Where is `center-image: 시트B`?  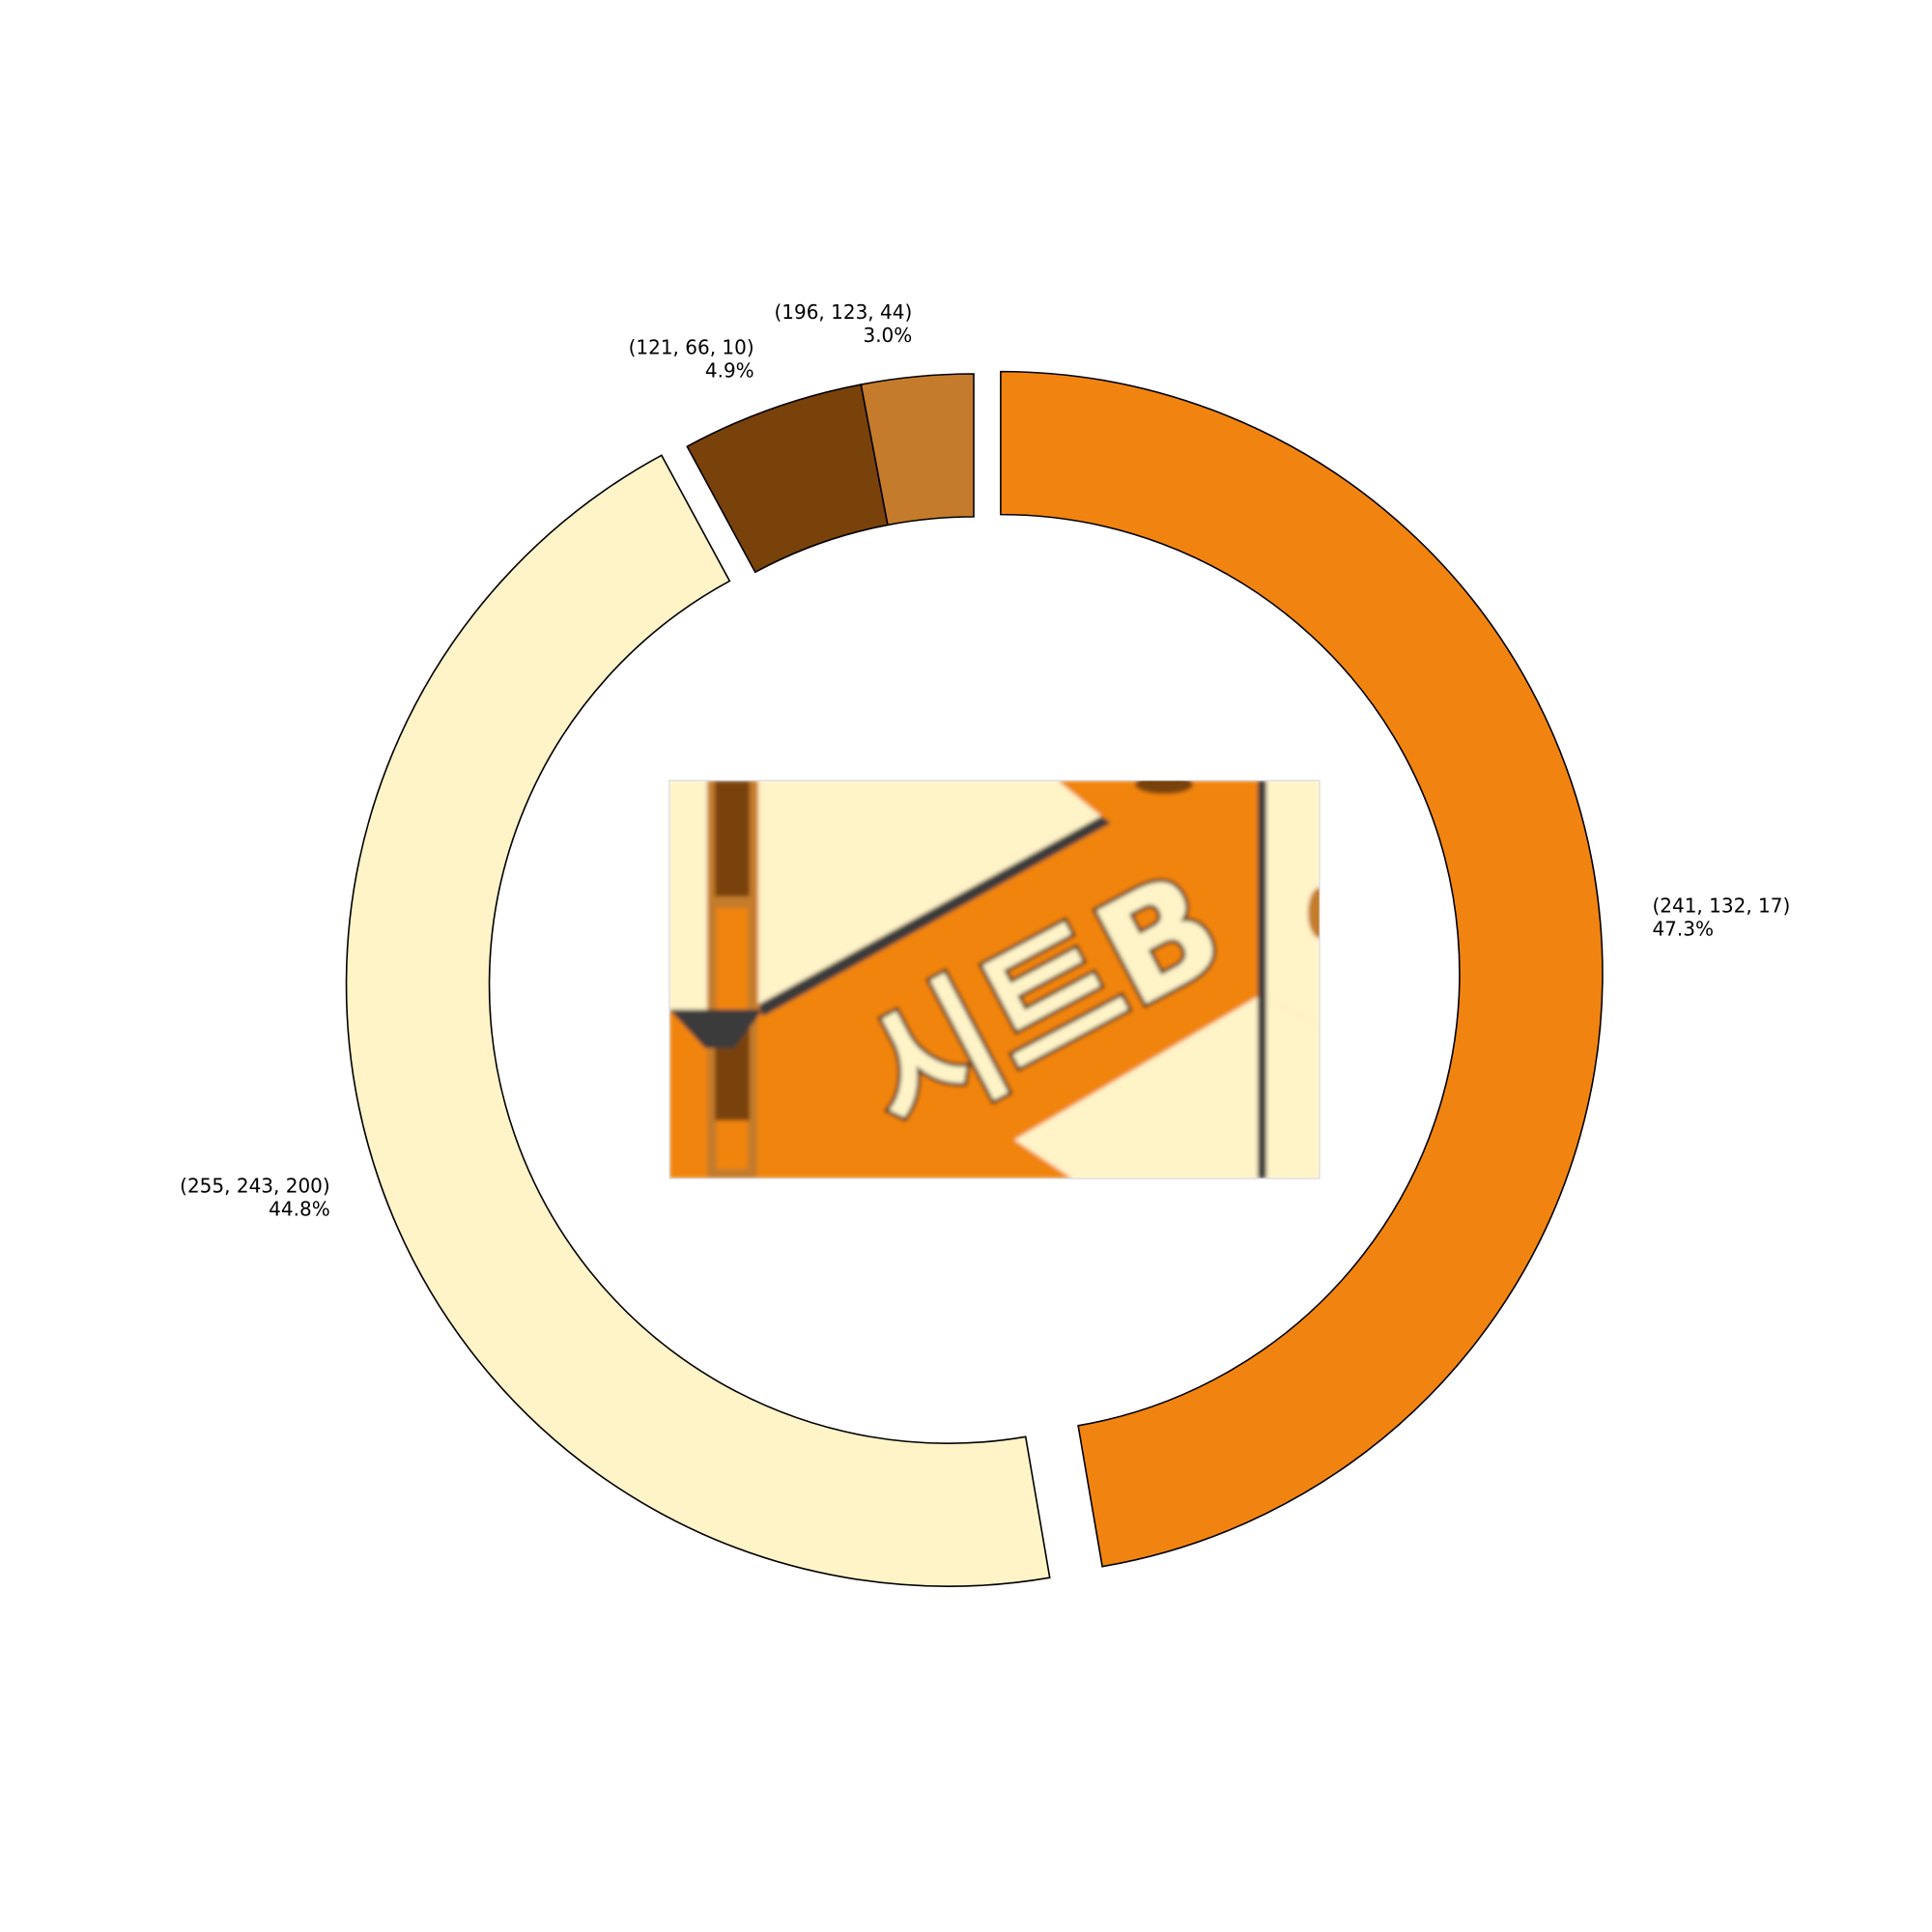
center-image: 시트B is located at coordinates (995, 979).